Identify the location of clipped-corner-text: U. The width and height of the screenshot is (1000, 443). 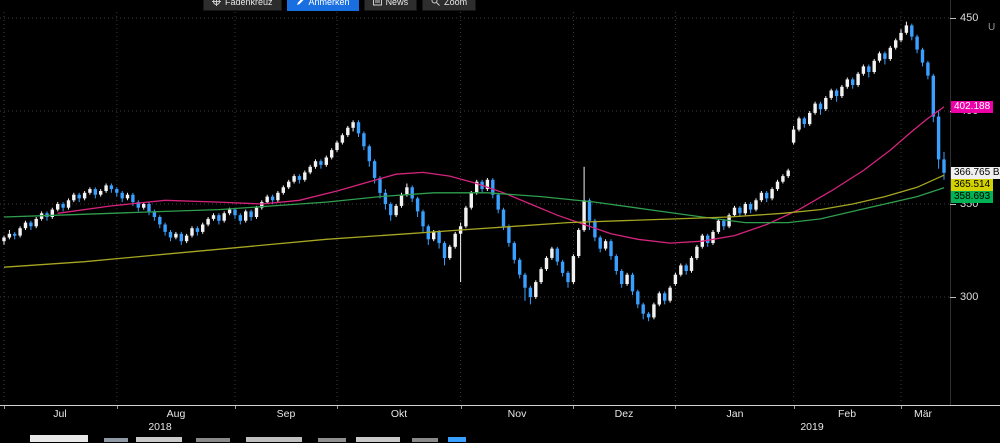
(992, 27).